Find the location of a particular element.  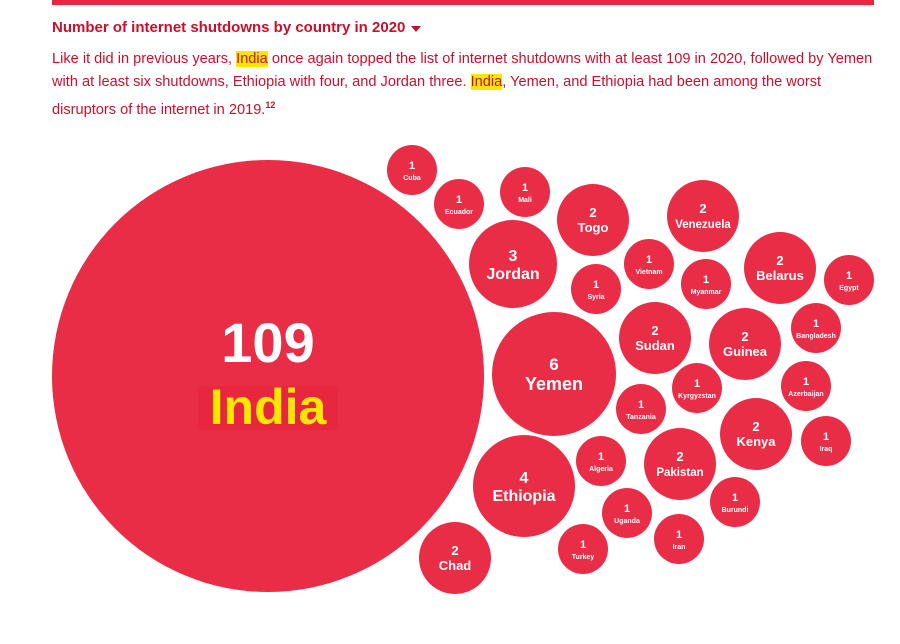

bubble-value-venezuela: 2 is located at coordinates (702, 208).